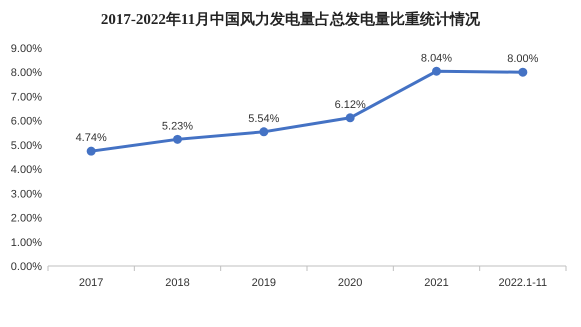 This screenshot has width=581, height=327. Describe the element at coordinates (26, 170) in the screenshot. I see `y-tick-label: 4.00%` at that location.